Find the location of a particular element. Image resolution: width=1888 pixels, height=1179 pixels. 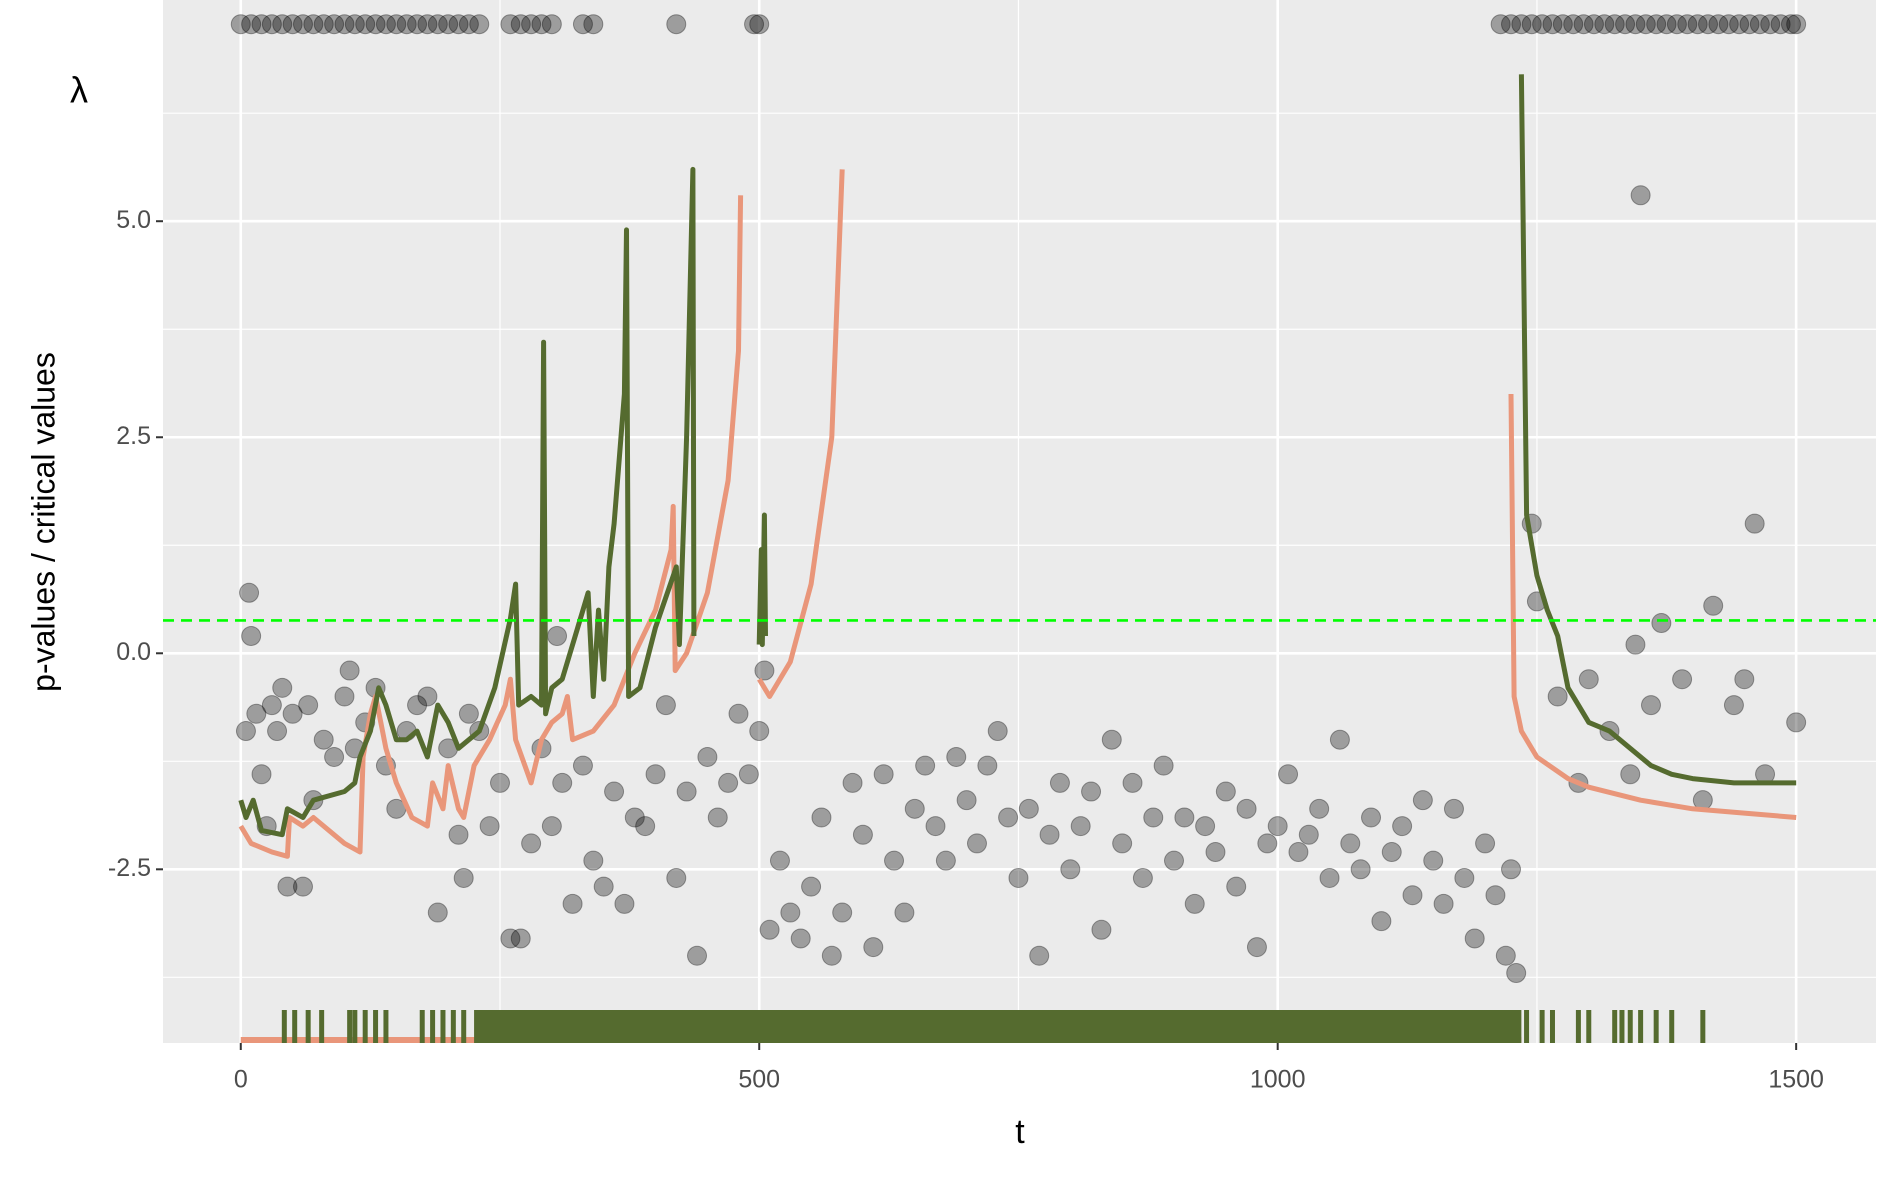

y-axis-title: p-values / critical values is located at coordinates (43, 522).